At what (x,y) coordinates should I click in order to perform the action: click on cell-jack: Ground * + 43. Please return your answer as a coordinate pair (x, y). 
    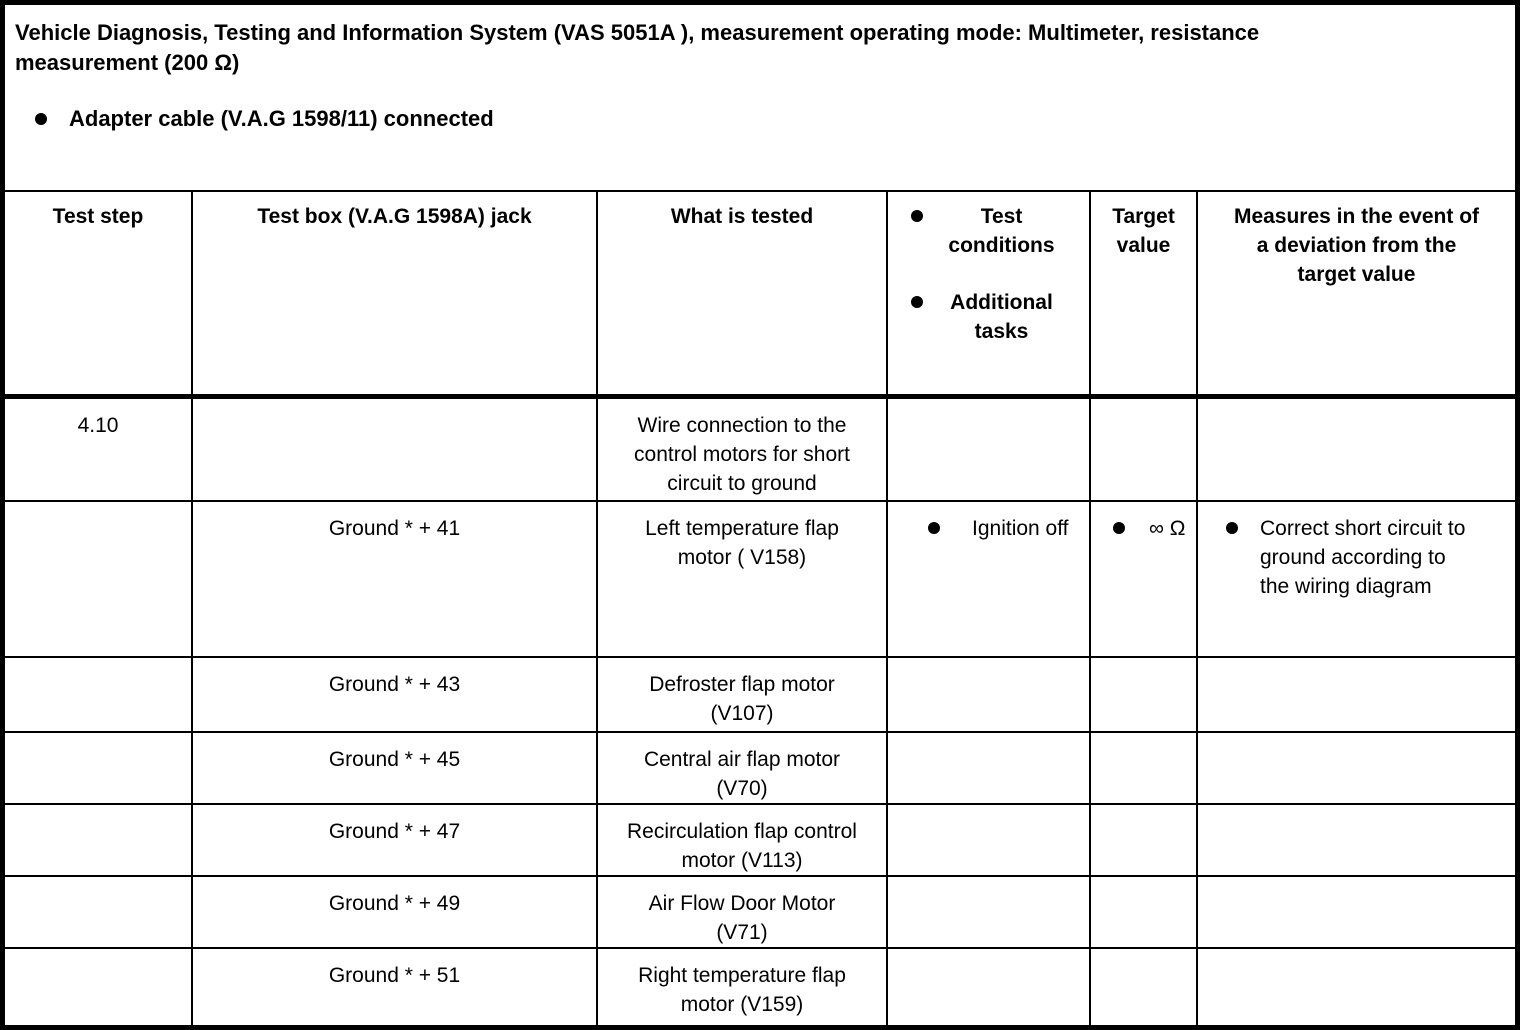
    Looking at the image, I should click on (395, 695).